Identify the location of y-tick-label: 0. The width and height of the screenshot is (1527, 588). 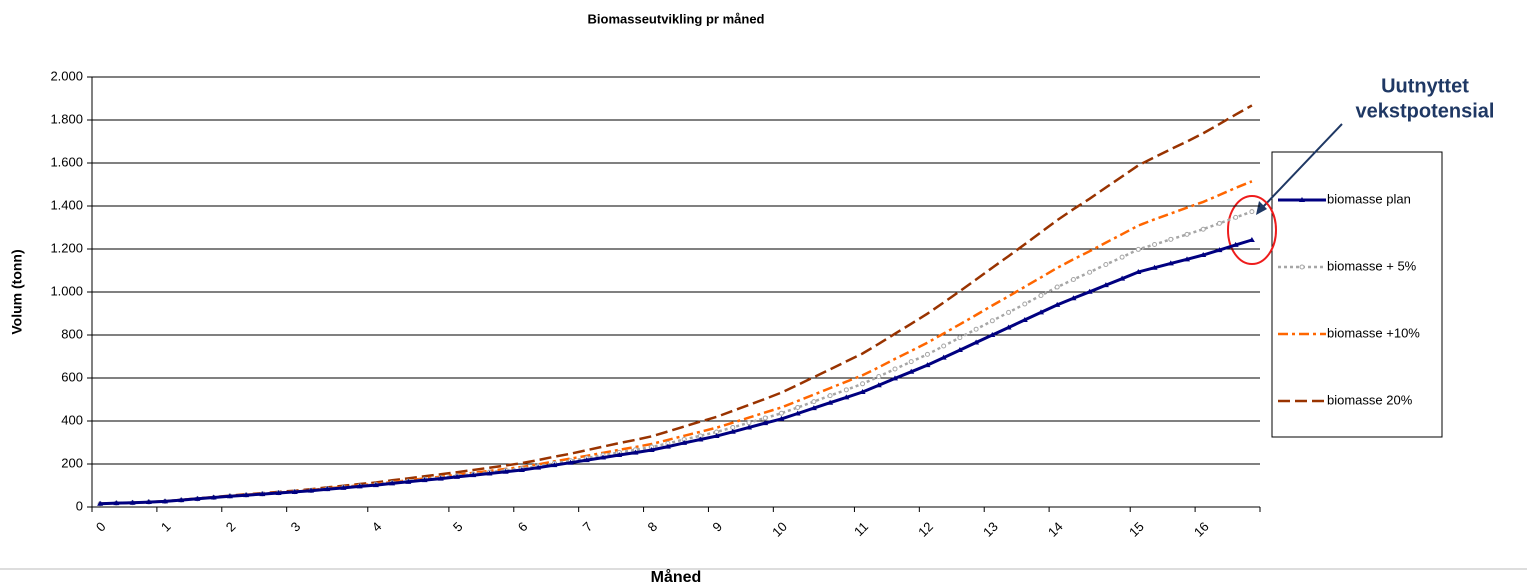
(79, 505).